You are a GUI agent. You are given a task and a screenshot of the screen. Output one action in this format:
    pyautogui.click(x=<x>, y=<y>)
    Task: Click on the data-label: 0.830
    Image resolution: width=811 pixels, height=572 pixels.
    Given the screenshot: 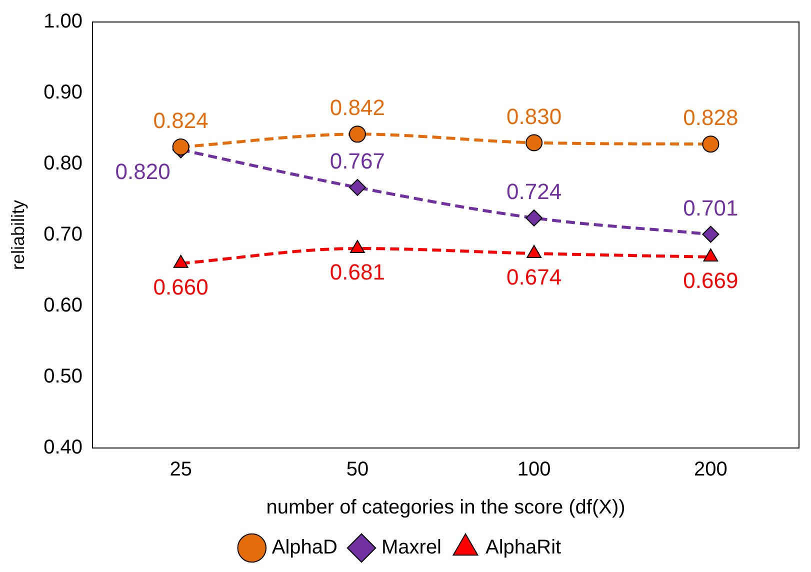 What is the action you would take?
    pyautogui.click(x=534, y=116)
    